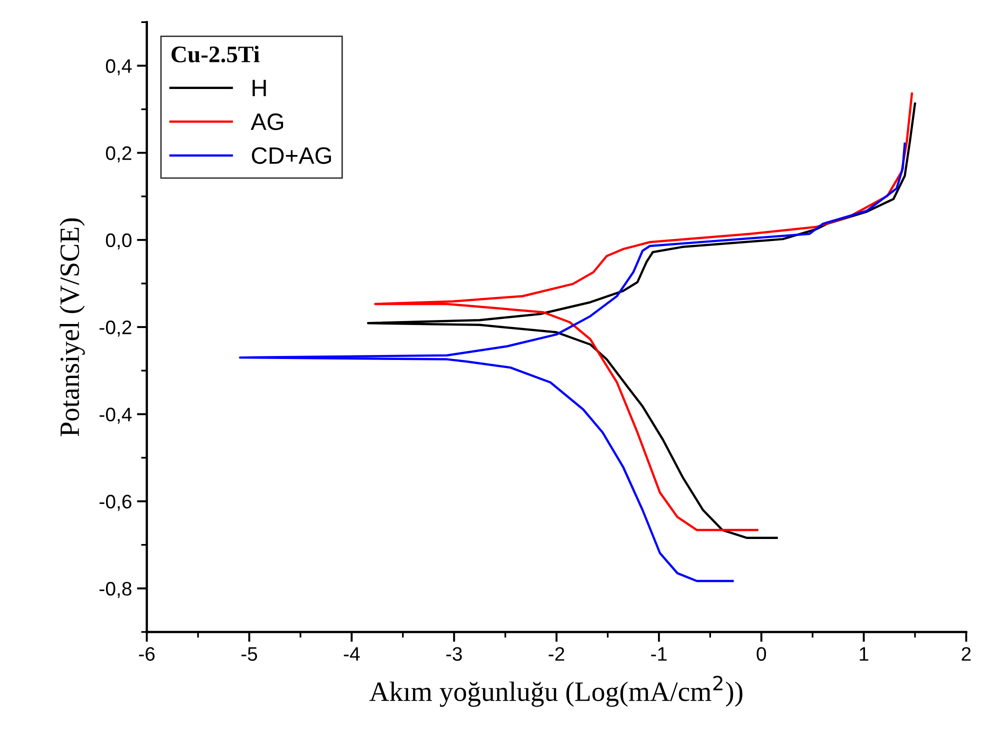 This screenshot has width=992, height=751. What do you see at coordinates (116, 416) in the screenshot?
I see `y-tick-label: -0,4` at bounding box center [116, 416].